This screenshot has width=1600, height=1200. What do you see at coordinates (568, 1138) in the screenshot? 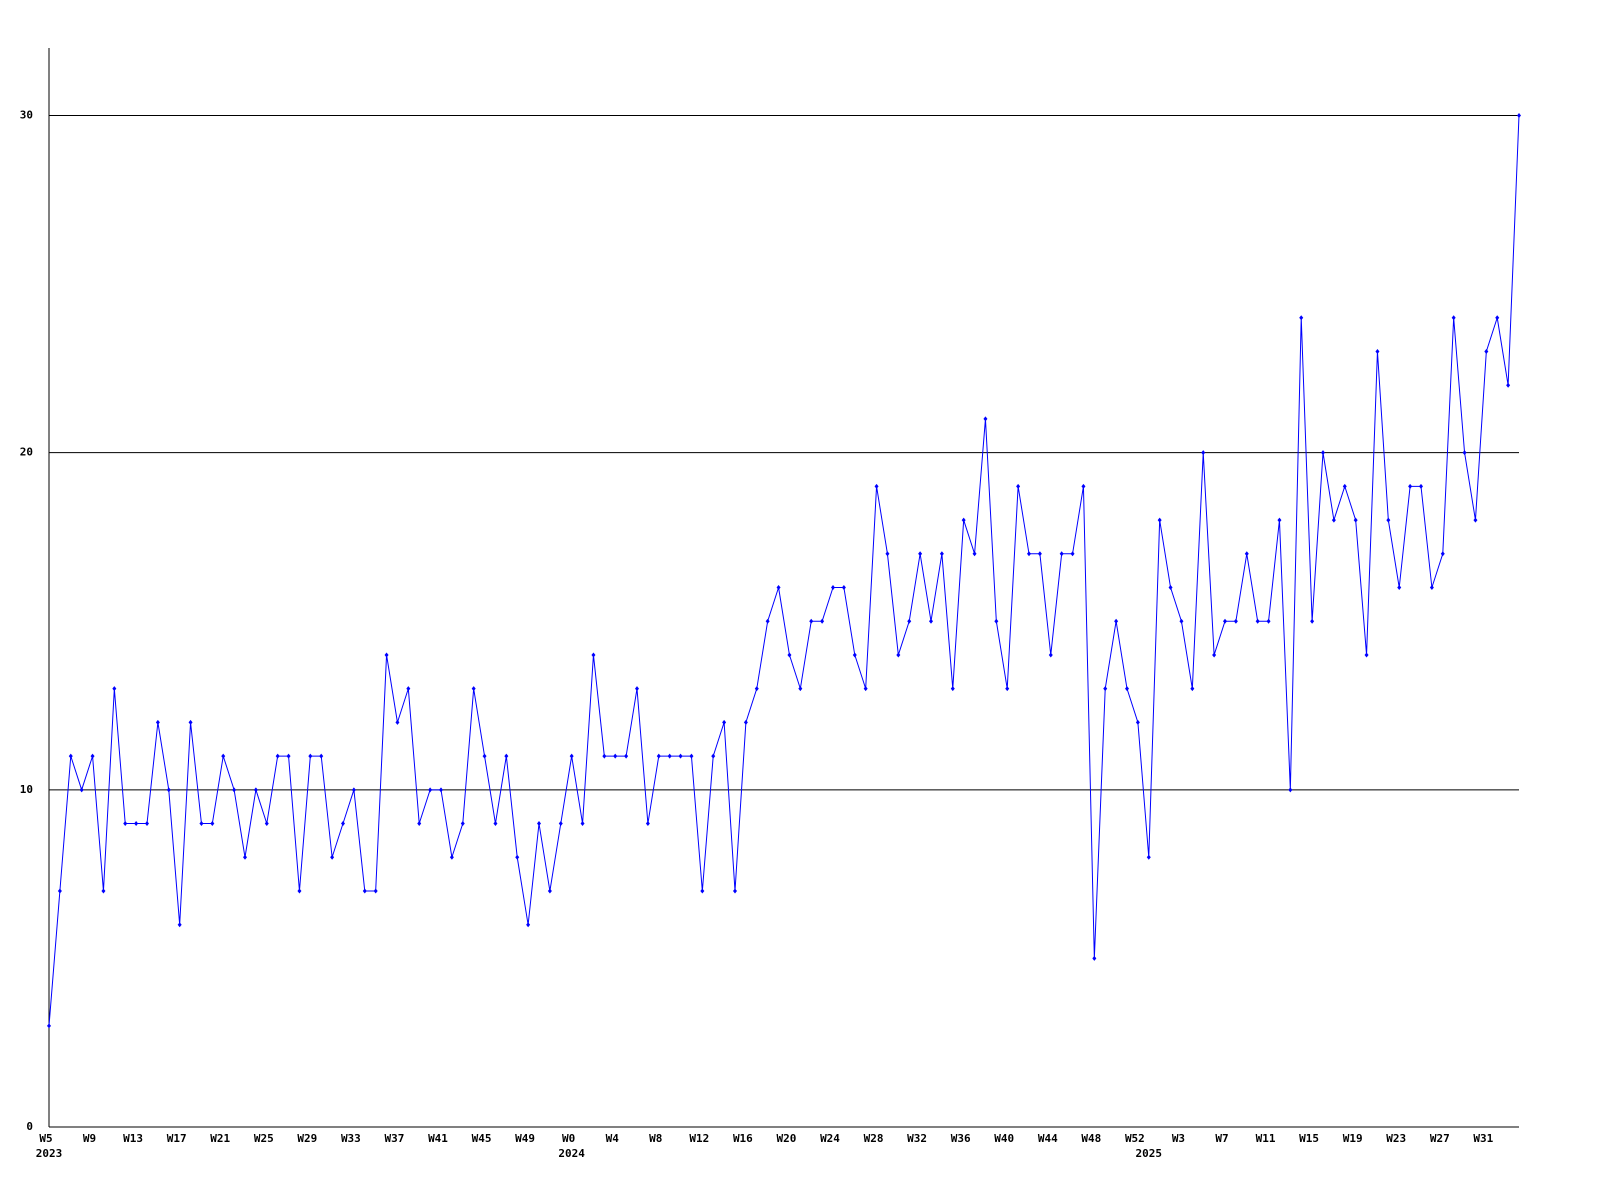
I see `x-tick-label: W0` at bounding box center [568, 1138].